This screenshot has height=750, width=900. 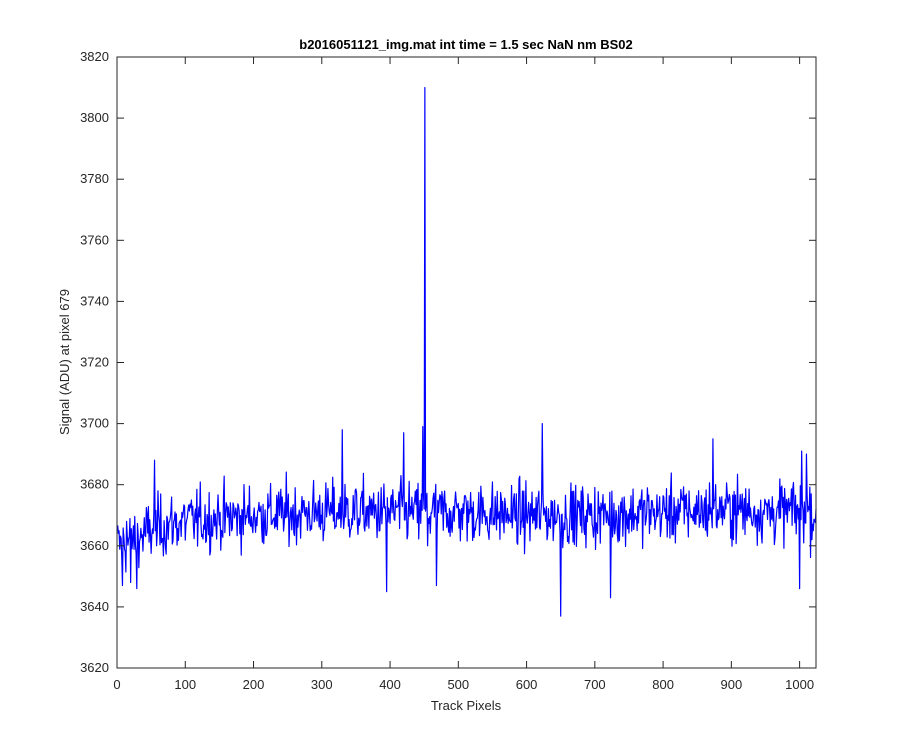 What do you see at coordinates (390, 684) in the screenshot?
I see `x-tick-label: 400` at bounding box center [390, 684].